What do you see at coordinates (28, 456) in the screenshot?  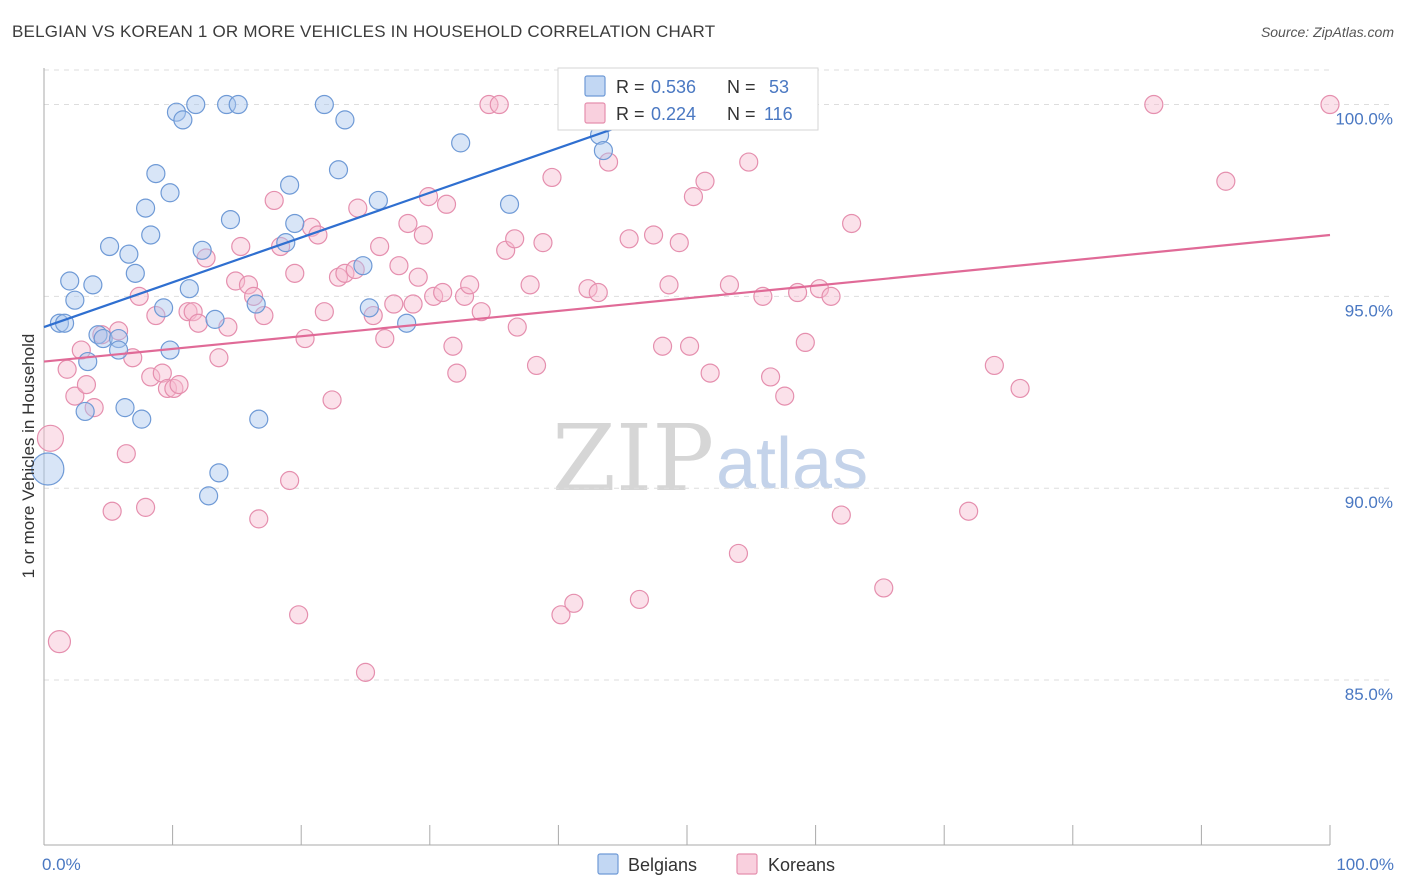 I see `y-axis-label: 1 or more Vehicles in Household` at bounding box center [28, 456].